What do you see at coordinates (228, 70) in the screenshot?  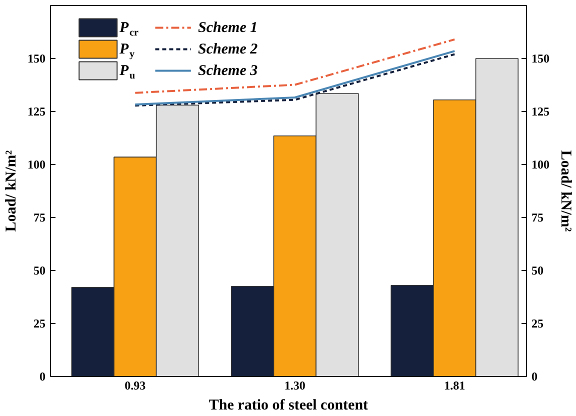 I see `legend-label: Scheme 3` at bounding box center [228, 70].